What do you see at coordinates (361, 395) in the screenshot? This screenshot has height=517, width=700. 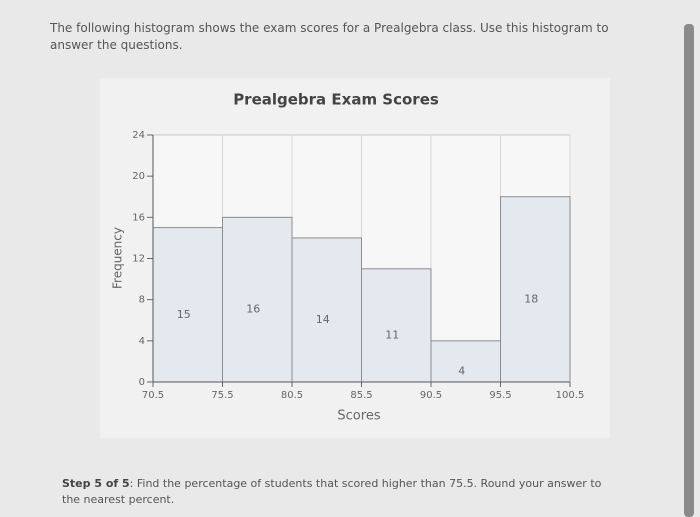 I see `x-tick-label: 85.5` at bounding box center [361, 395].